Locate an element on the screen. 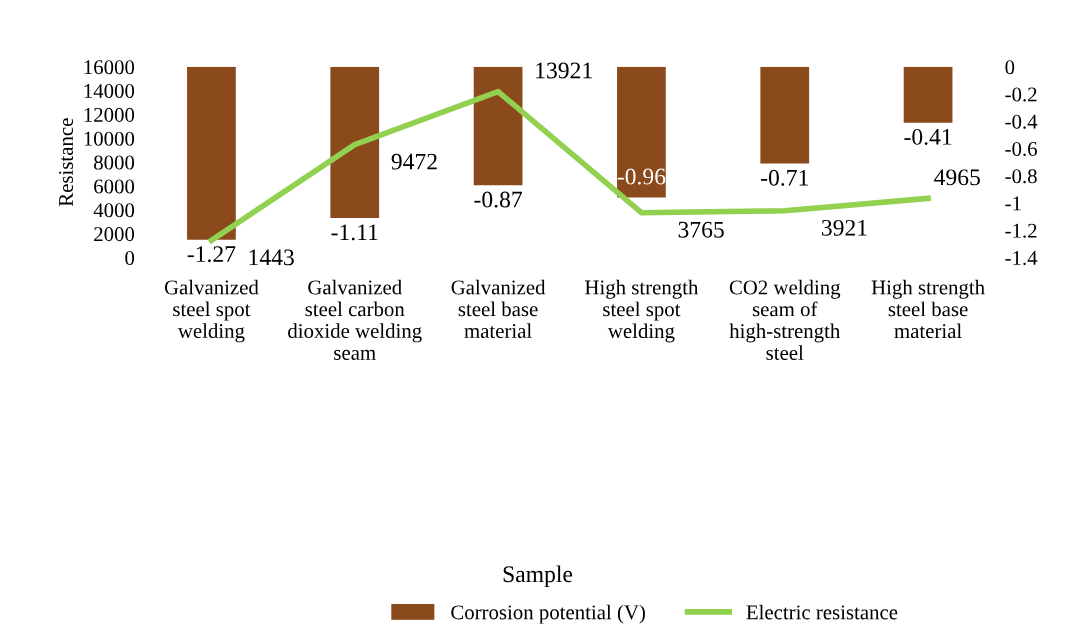 The image size is (1075, 636). y-tick-label: 4000 is located at coordinates (114, 210).